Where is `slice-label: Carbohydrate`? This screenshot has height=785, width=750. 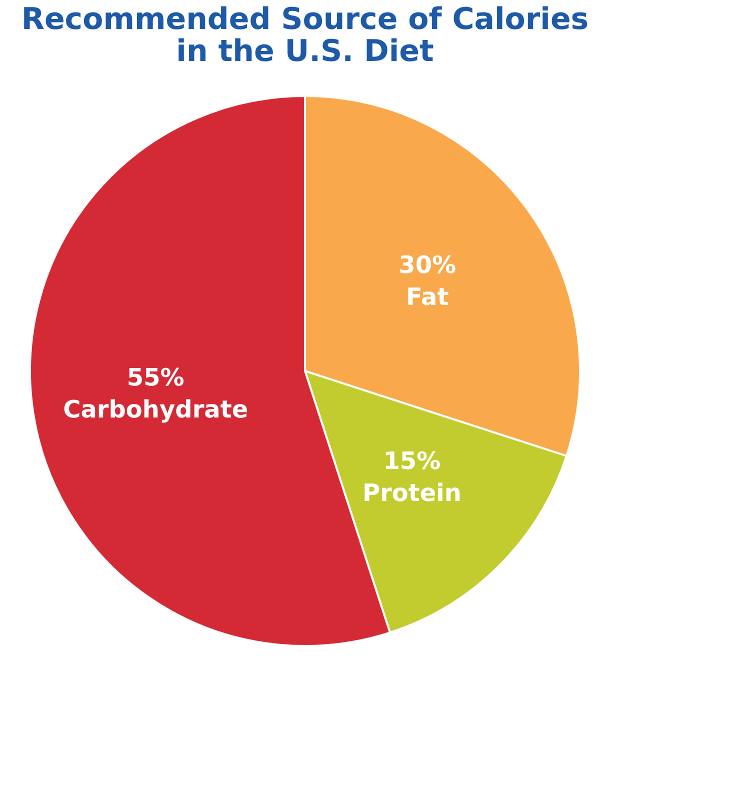 slice-label: Carbohydrate is located at coordinates (155, 410).